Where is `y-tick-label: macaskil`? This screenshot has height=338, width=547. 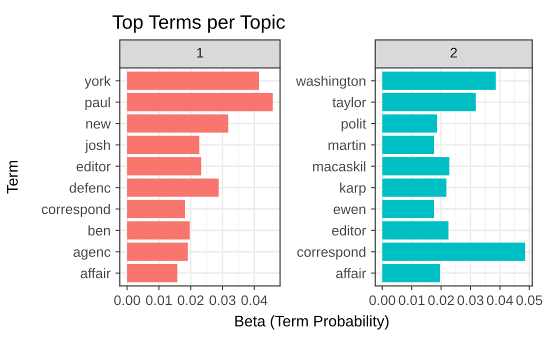
y-tick-label: macaskil is located at coordinates (339, 166).